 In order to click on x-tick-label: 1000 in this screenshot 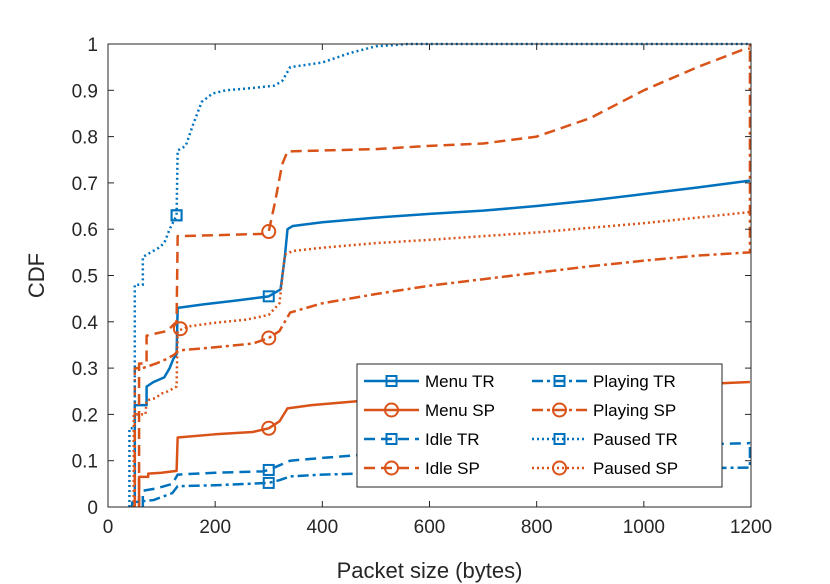, I will do `click(644, 527)`.